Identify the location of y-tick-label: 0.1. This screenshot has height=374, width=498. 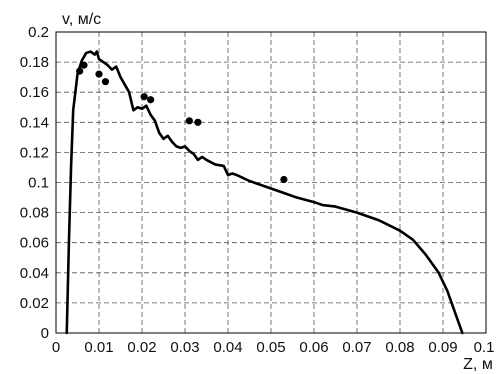
(38, 183).